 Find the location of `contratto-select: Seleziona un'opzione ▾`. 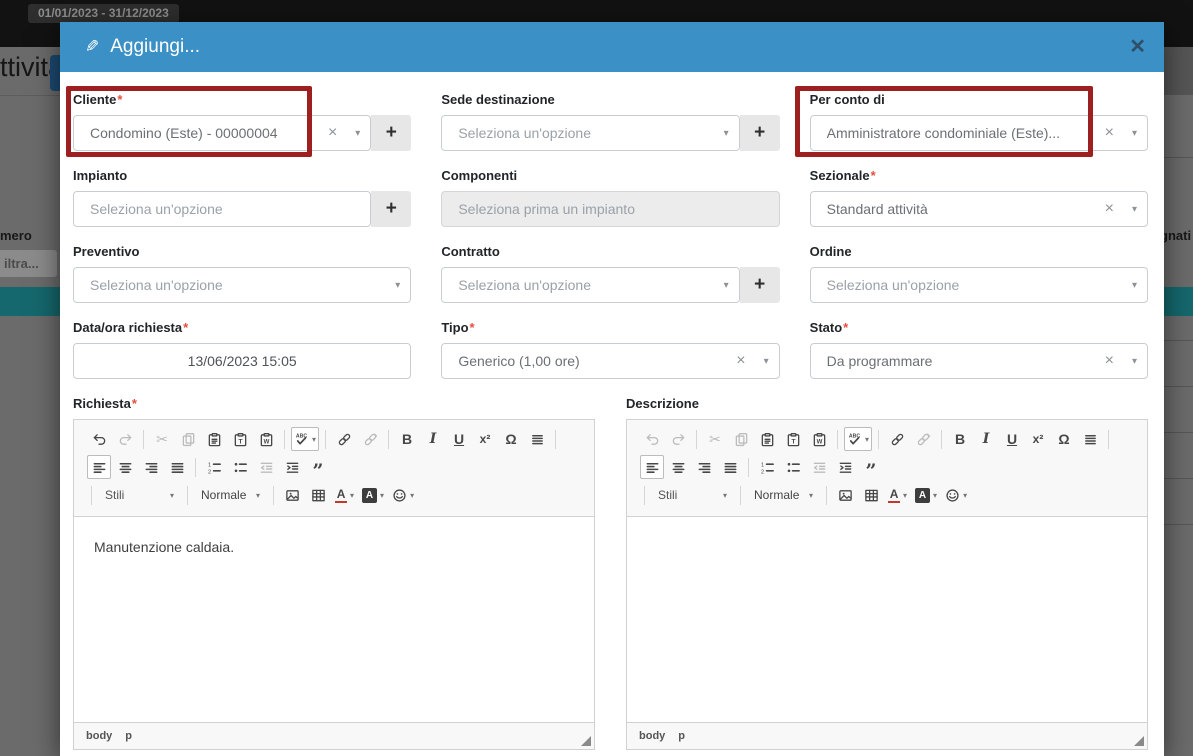

contratto-select: Seleziona un'opzione ▾ is located at coordinates (590, 285).